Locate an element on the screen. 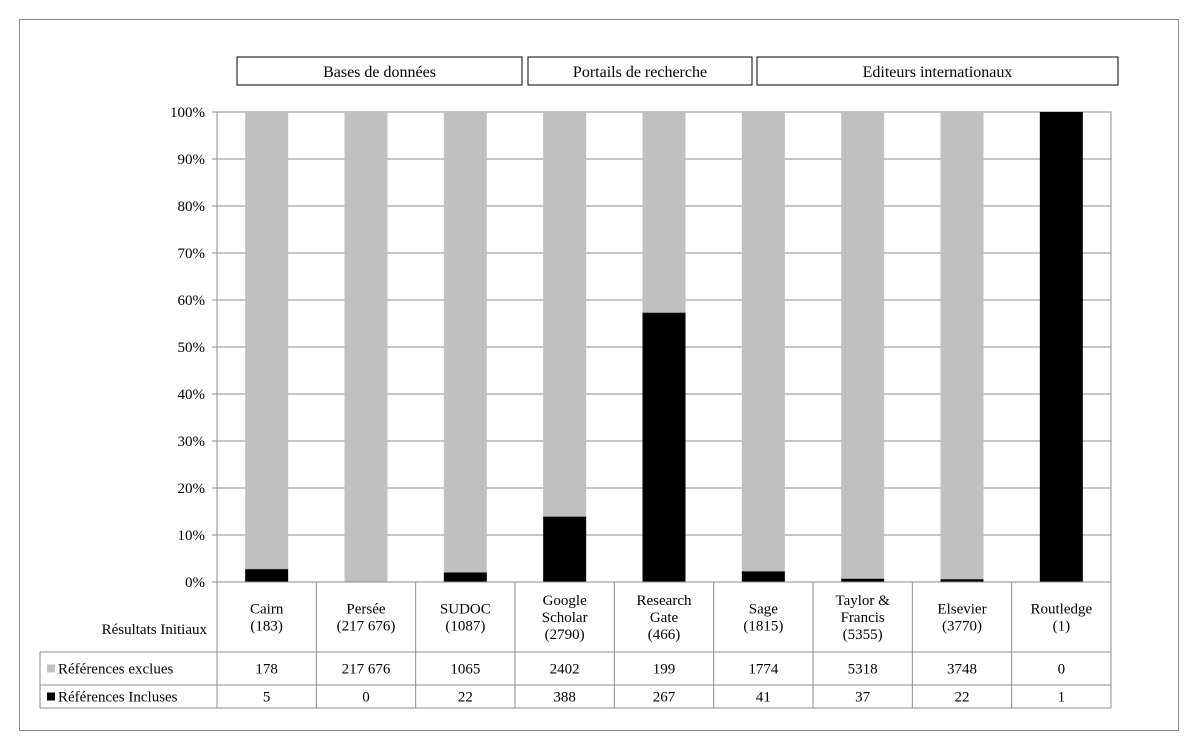 The image size is (1202, 745). table-value: 3748 is located at coordinates (962, 670).